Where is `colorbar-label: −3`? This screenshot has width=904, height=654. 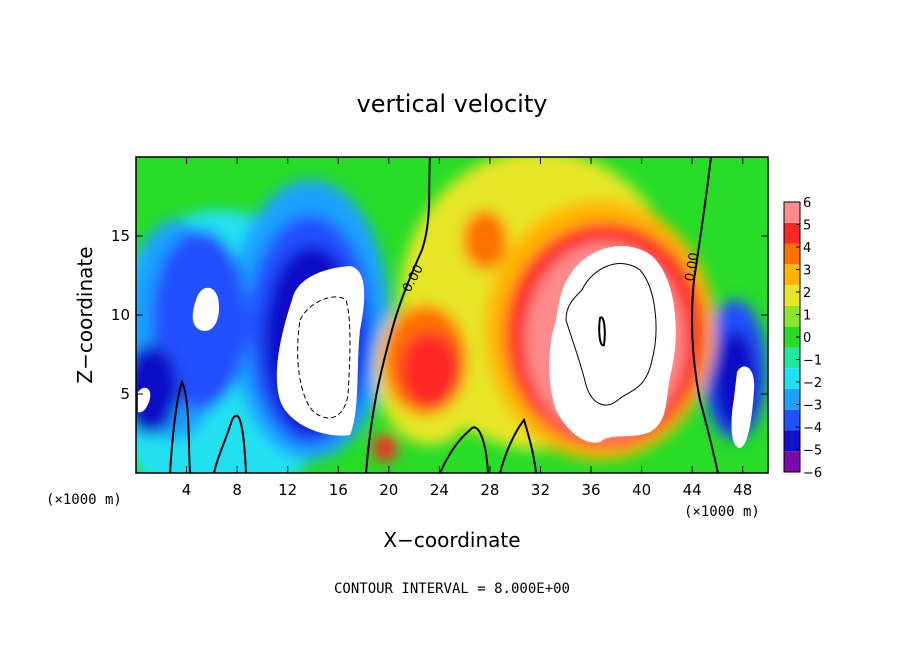
colorbar-label: −3 is located at coordinates (812, 406).